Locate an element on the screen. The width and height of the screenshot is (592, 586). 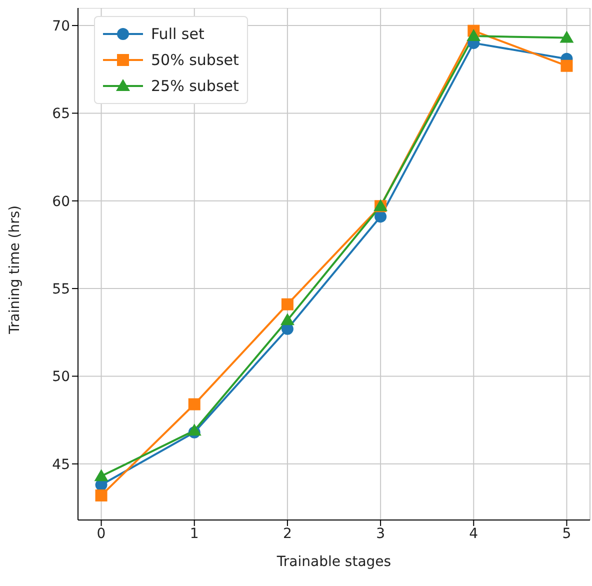
x-tick-label: 2 is located at coordinates (287, 534).